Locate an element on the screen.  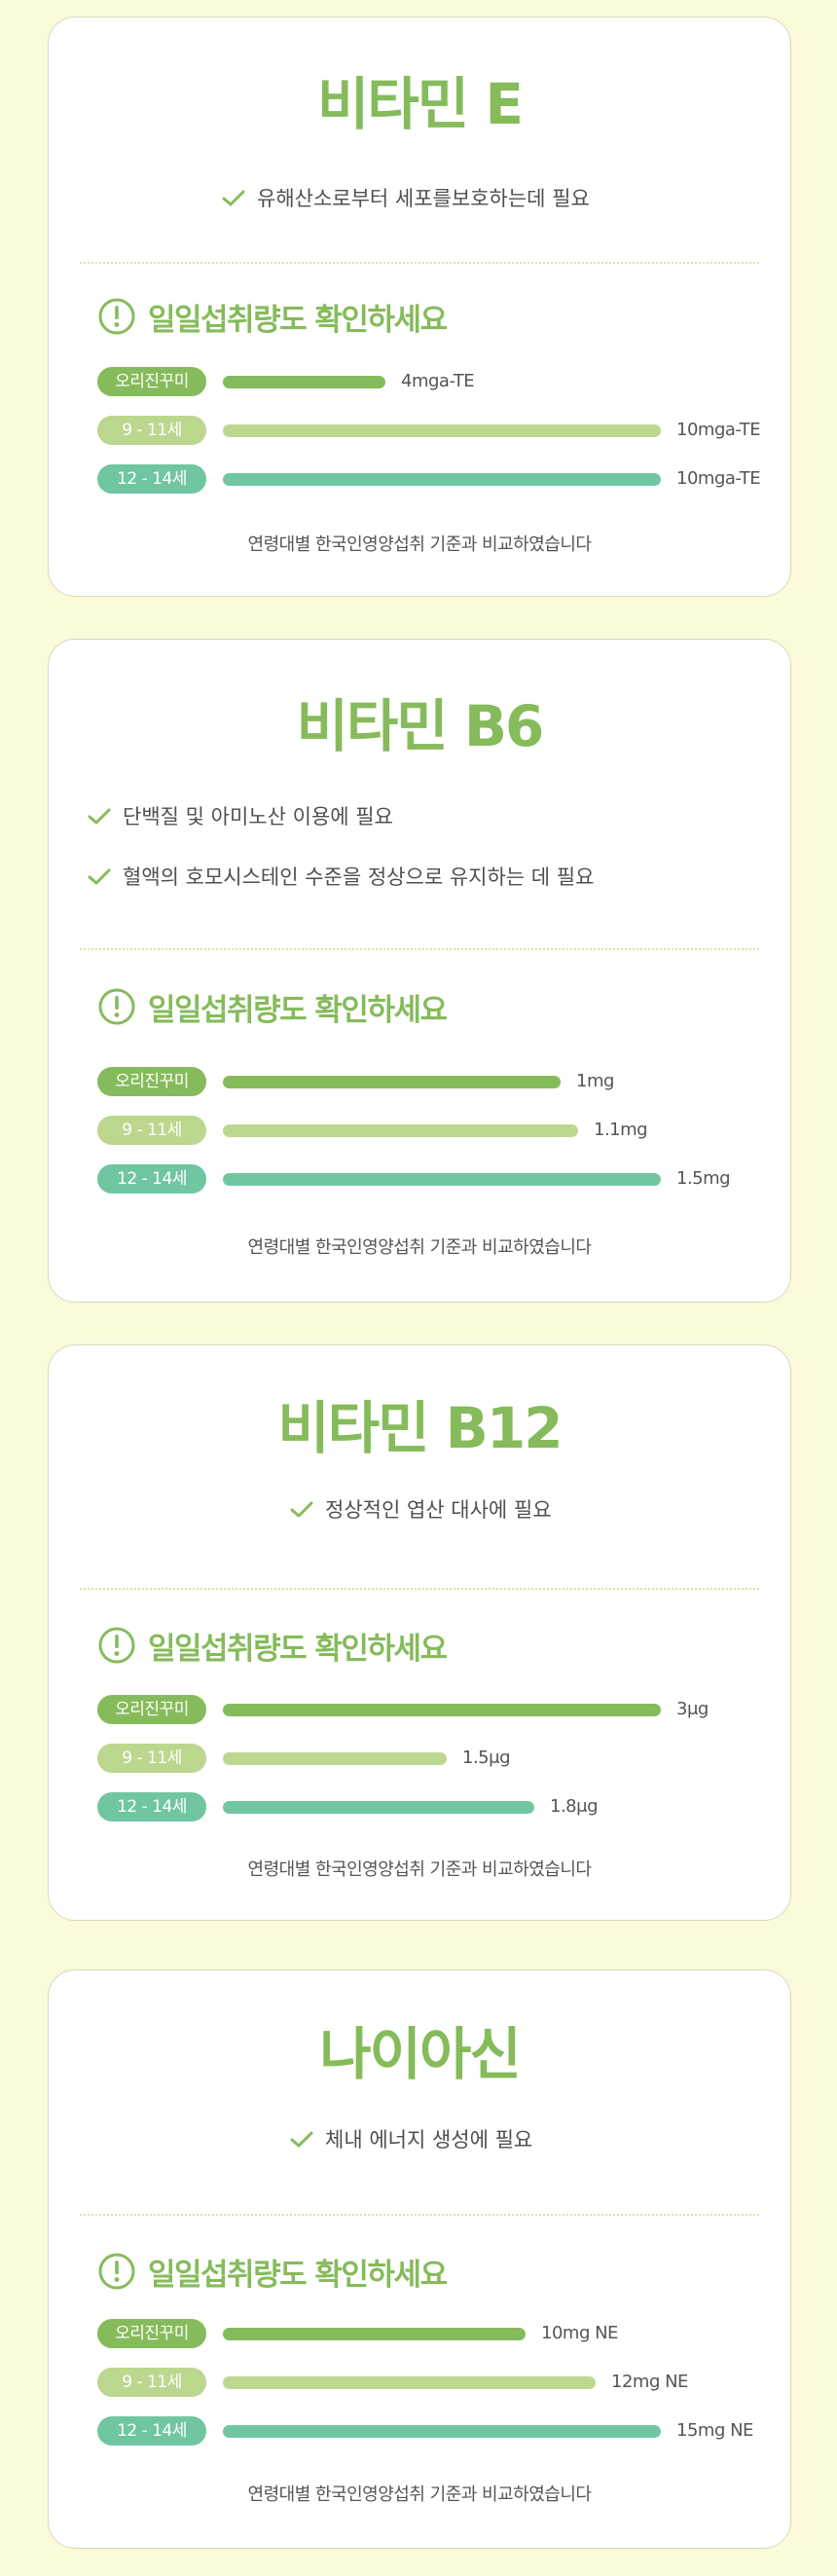
benefit-text: 유해산소로부터 세포를보호하는데 필요 is located at coordinates (423, 198).